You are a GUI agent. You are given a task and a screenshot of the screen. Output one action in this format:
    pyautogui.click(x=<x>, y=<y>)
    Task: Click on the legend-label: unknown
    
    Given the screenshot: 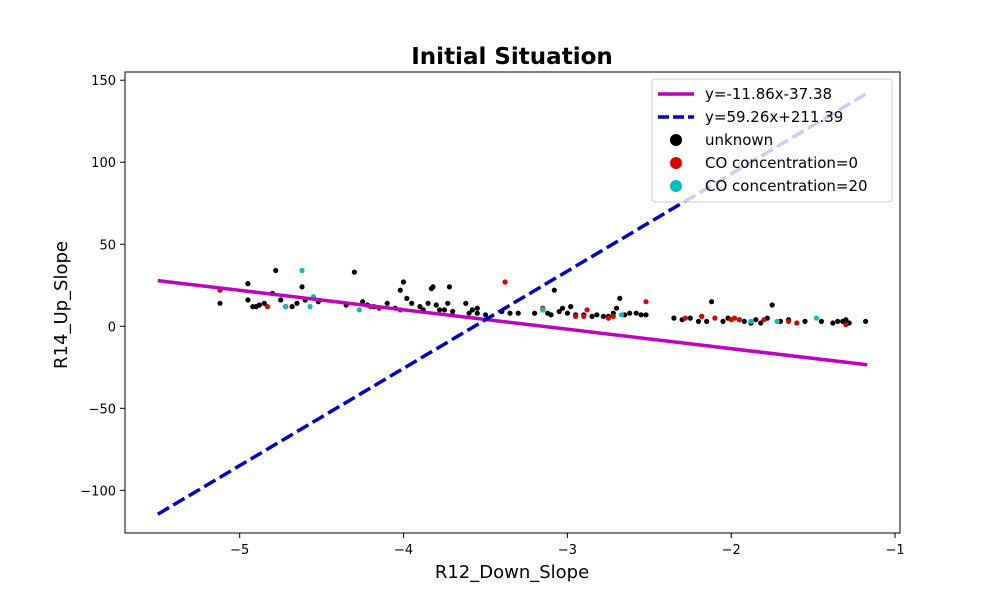 What is the action you would take?
    pyautogui.click(x=739, y=140)
    